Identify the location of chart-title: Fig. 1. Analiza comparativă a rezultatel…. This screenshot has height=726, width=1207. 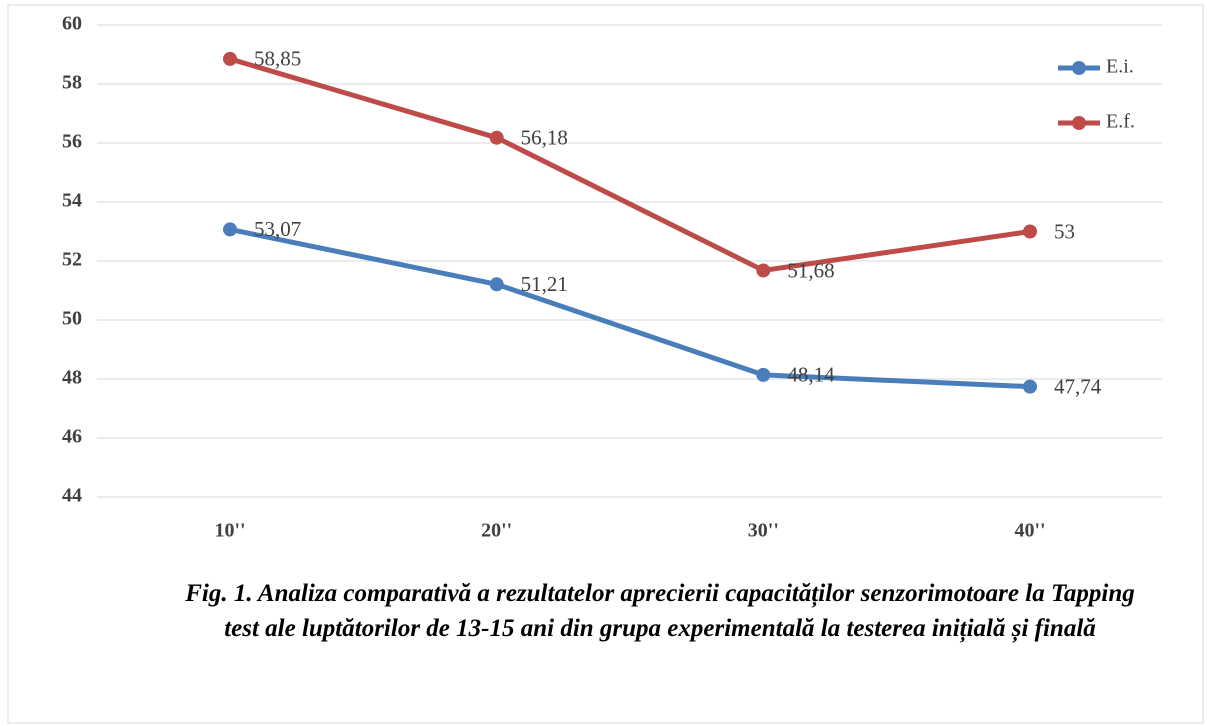
(660, 611).